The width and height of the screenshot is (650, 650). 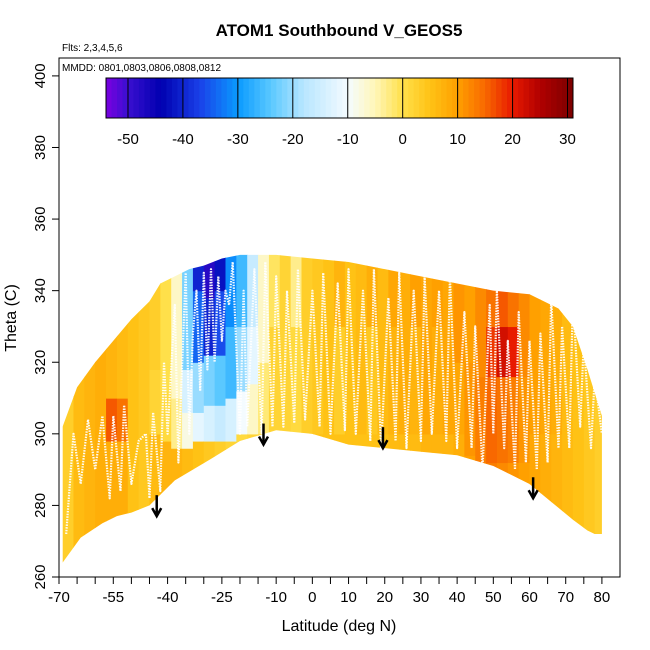 What do you see at coordinates (59, 597) in the screenshot?
I see `x-tick-label: -70` at bounding box center [59, 597].